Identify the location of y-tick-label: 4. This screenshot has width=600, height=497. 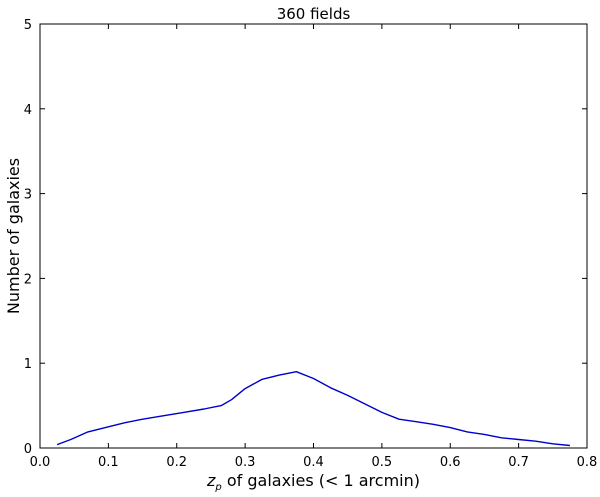
(28, 110).